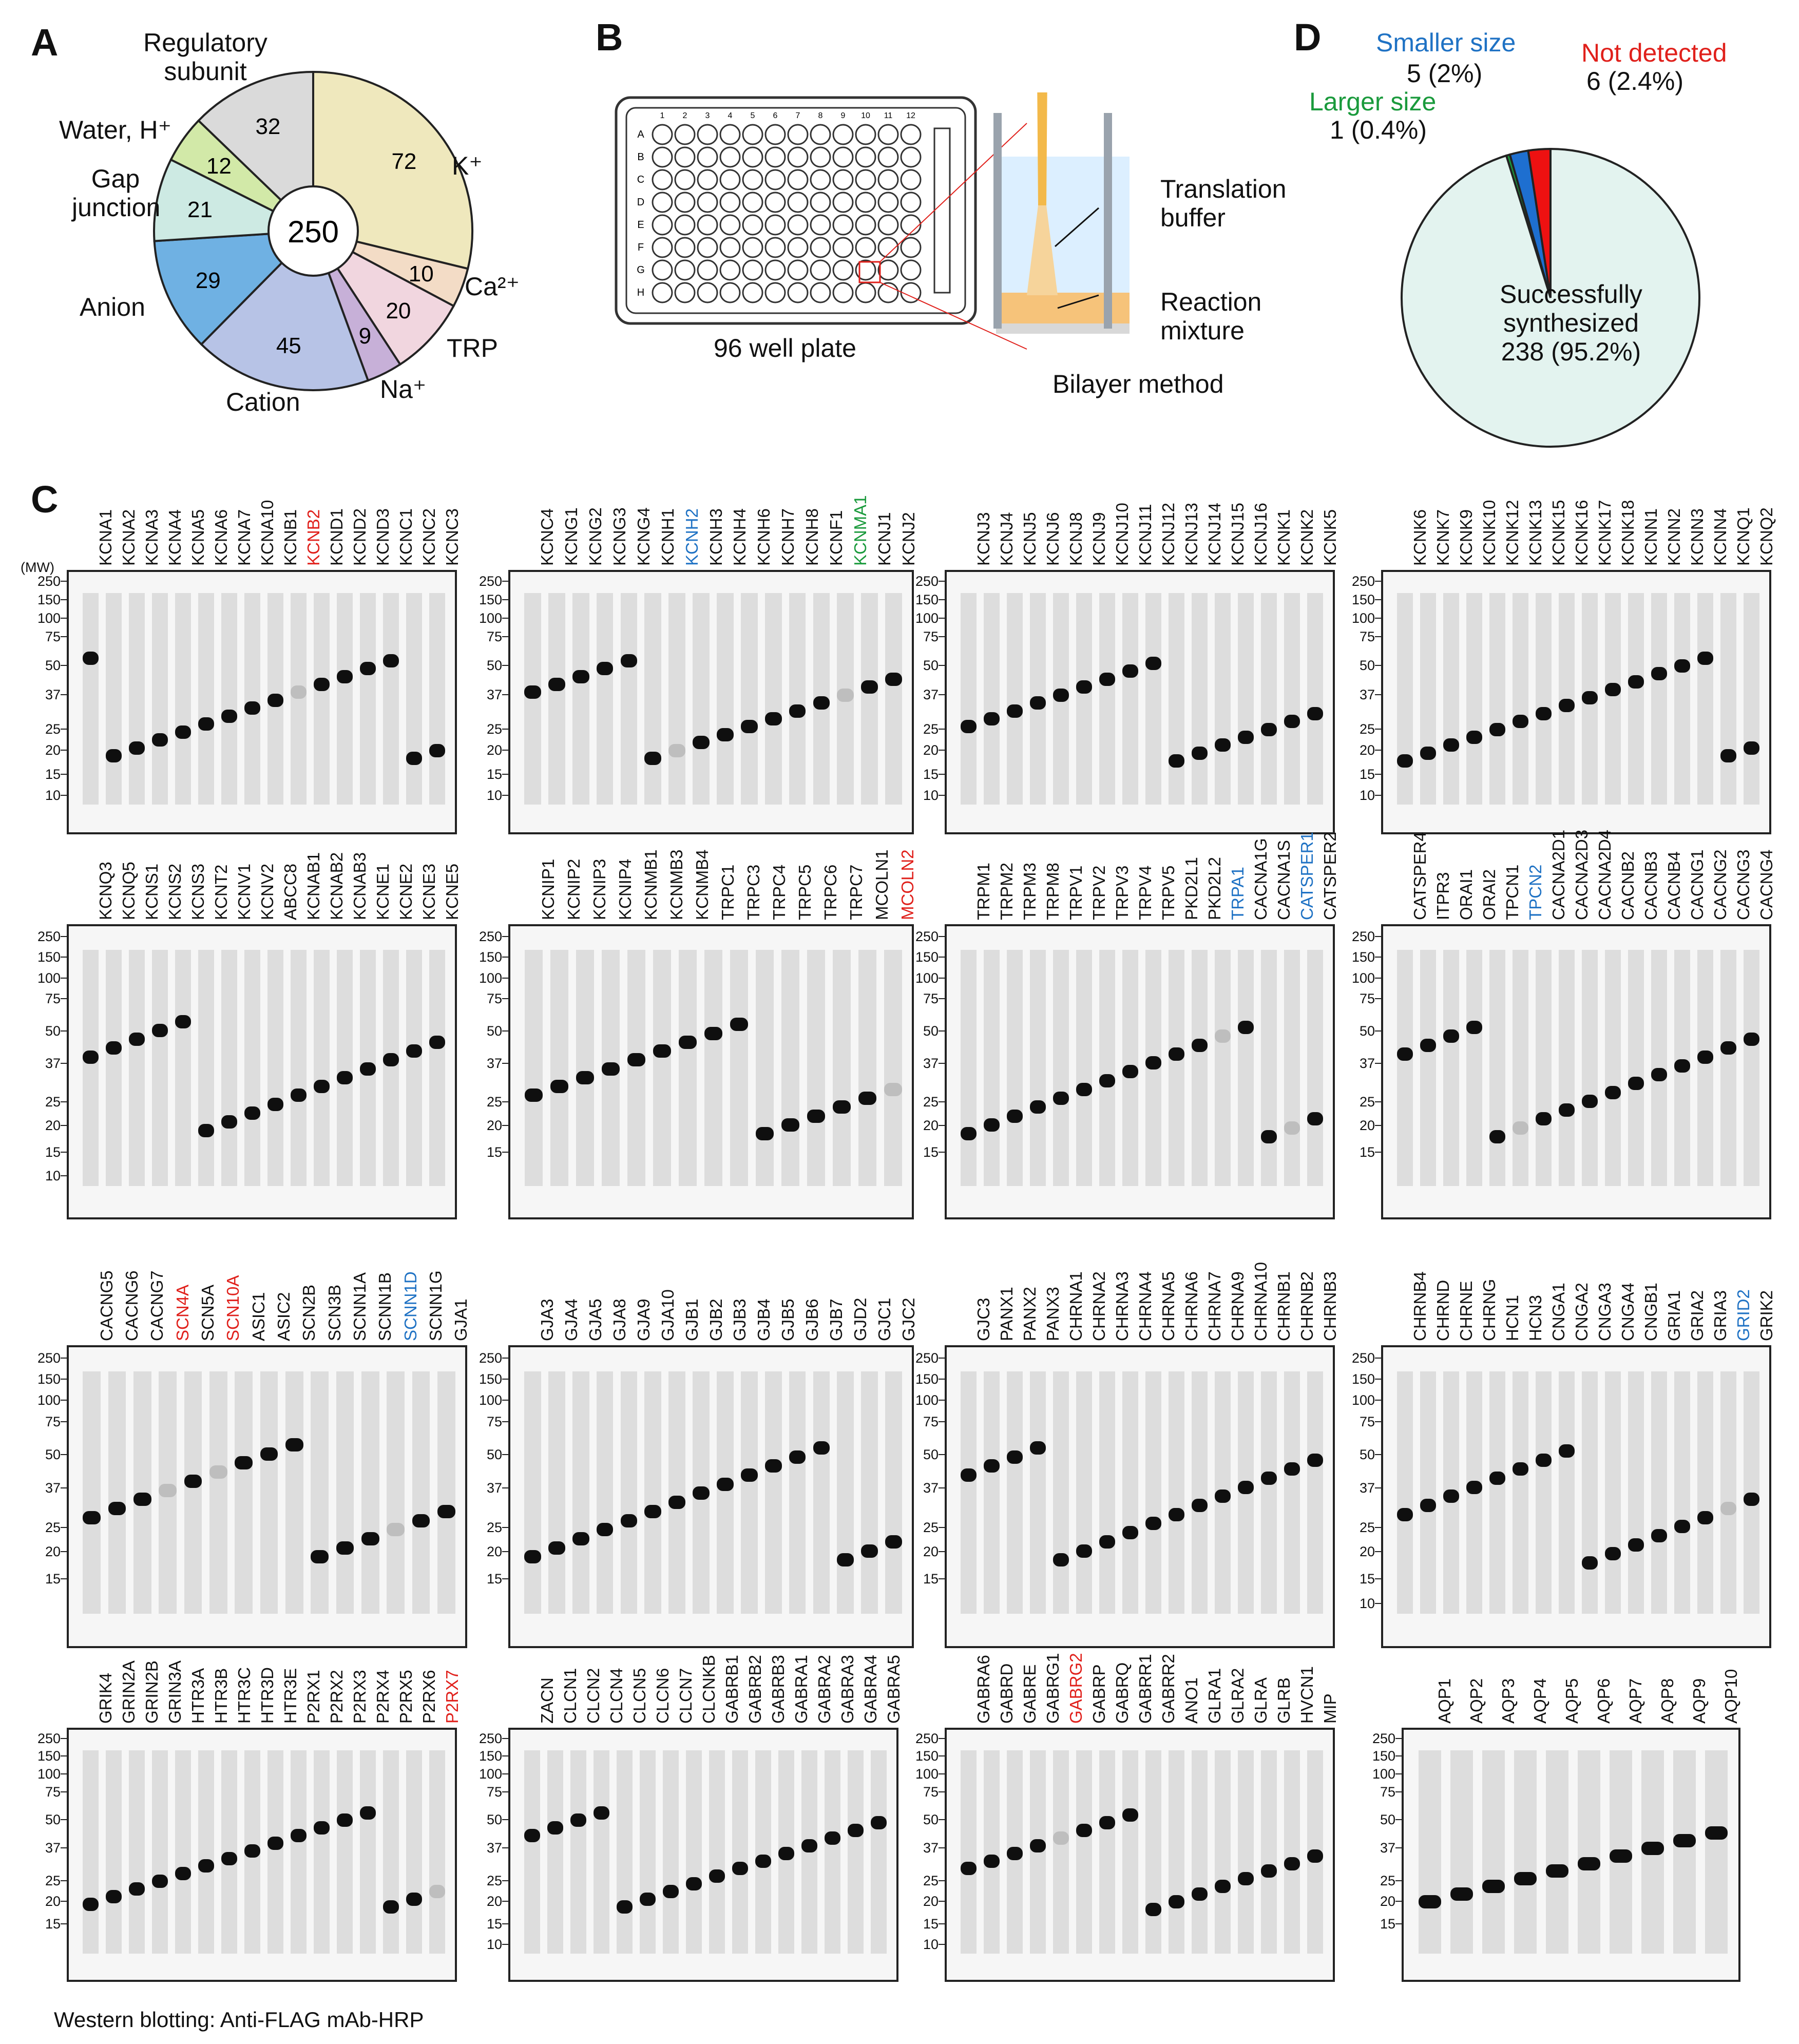  I want to click on lane-label: CHRNA6, so click(1191, 1306).